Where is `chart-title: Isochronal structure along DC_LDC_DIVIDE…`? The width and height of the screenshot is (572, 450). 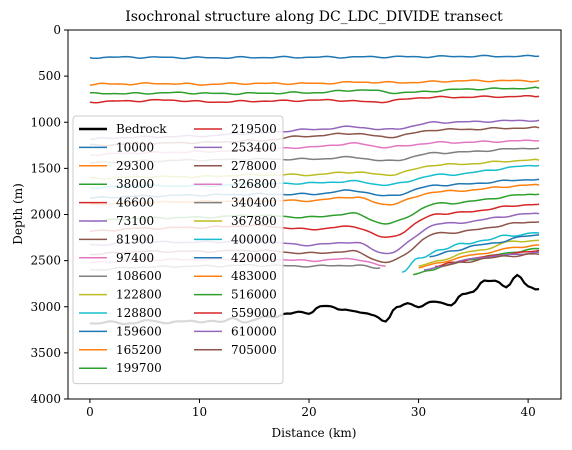
chart-title: Isochronal structure along DC_LDC_DIVIDE… is located at coordinates (314, 17).